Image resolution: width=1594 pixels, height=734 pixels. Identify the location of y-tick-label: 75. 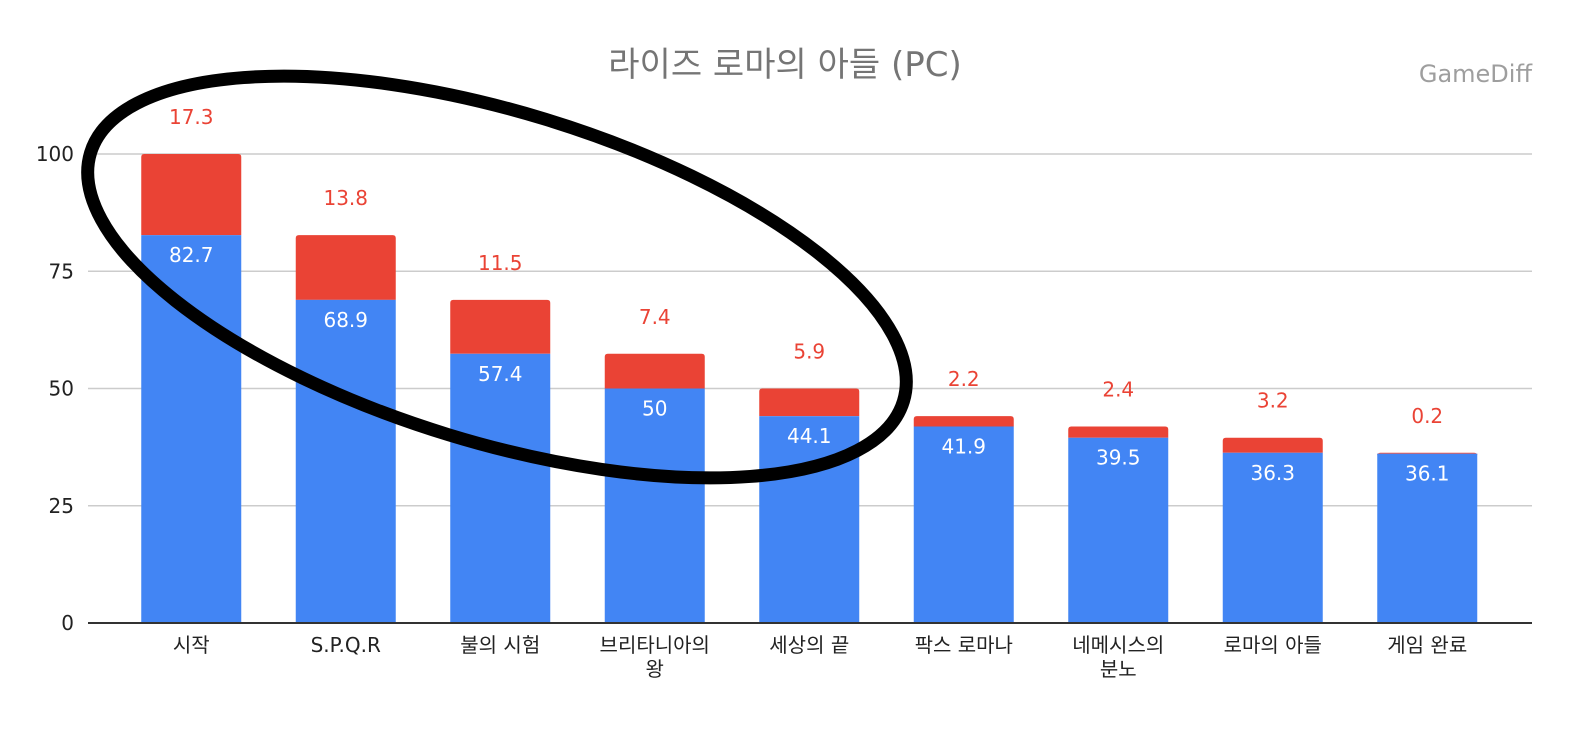
(61, 271).